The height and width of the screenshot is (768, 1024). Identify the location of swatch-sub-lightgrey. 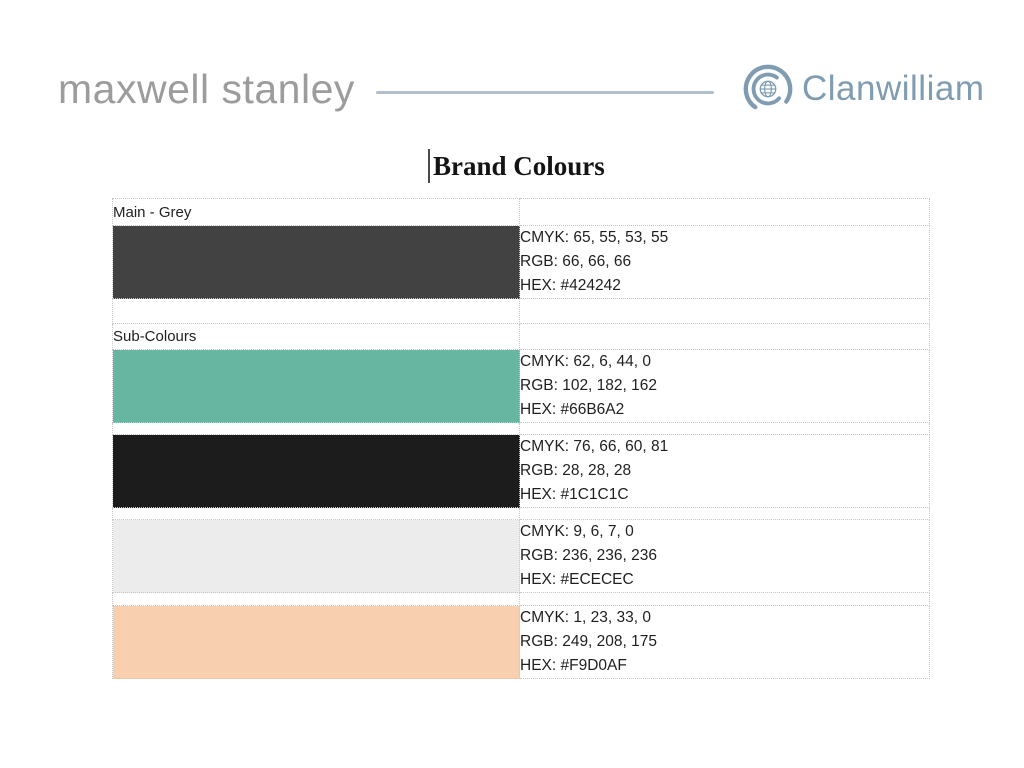
(316, 556).